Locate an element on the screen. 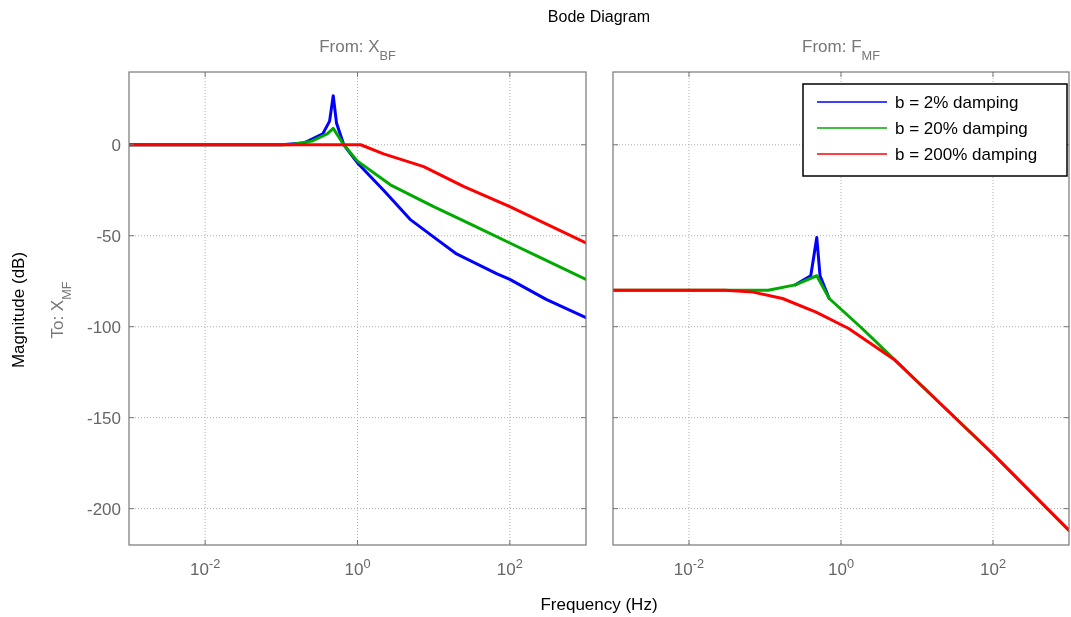  legend-label: b = 2% damping is located at coordinates (957, 102).